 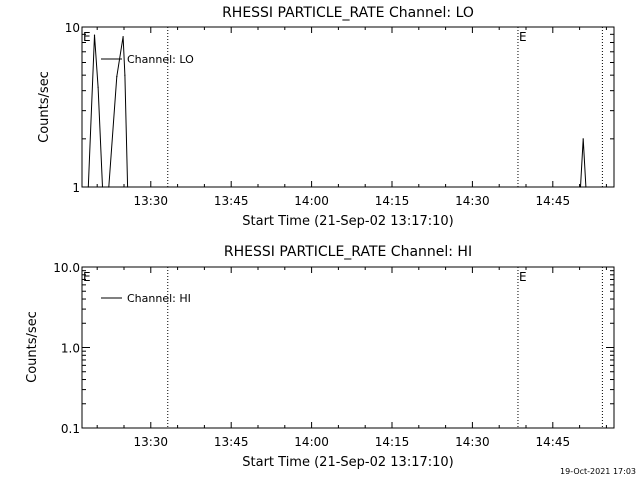 What do you see at coordinates (66, 268) in the screenshot?
I see `y-tick-label: 10.0` at bounding box center [66, 268].